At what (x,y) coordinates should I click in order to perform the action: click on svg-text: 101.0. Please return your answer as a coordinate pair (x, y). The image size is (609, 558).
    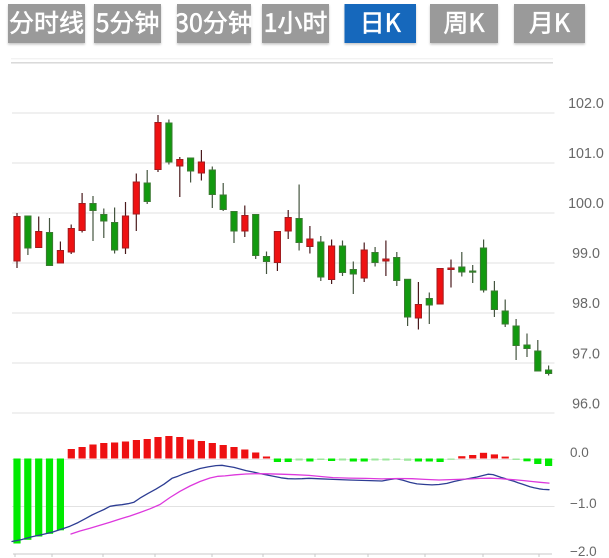
    Looking at the image, I should click on (586, 154).